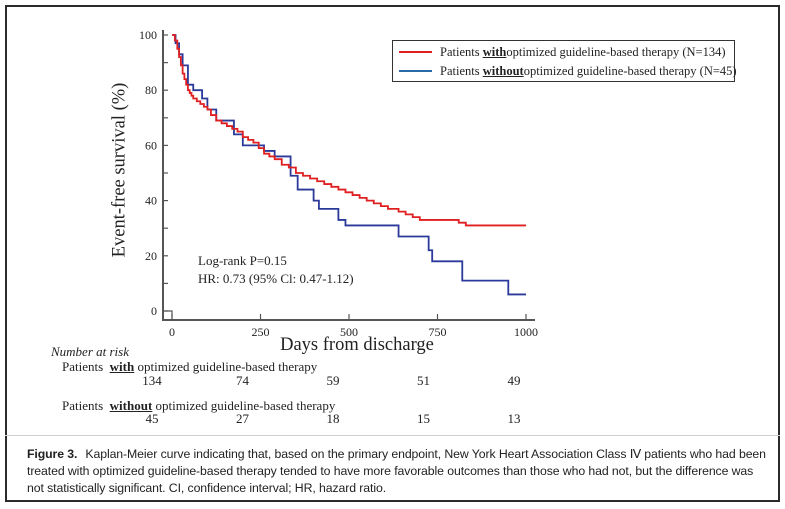 The height and width of the screenshot is (509, 785). What do you see at coordinates (131, 405) in the screenshot?
I see `risk-label-emph: without` at bounding box center [131, 405].